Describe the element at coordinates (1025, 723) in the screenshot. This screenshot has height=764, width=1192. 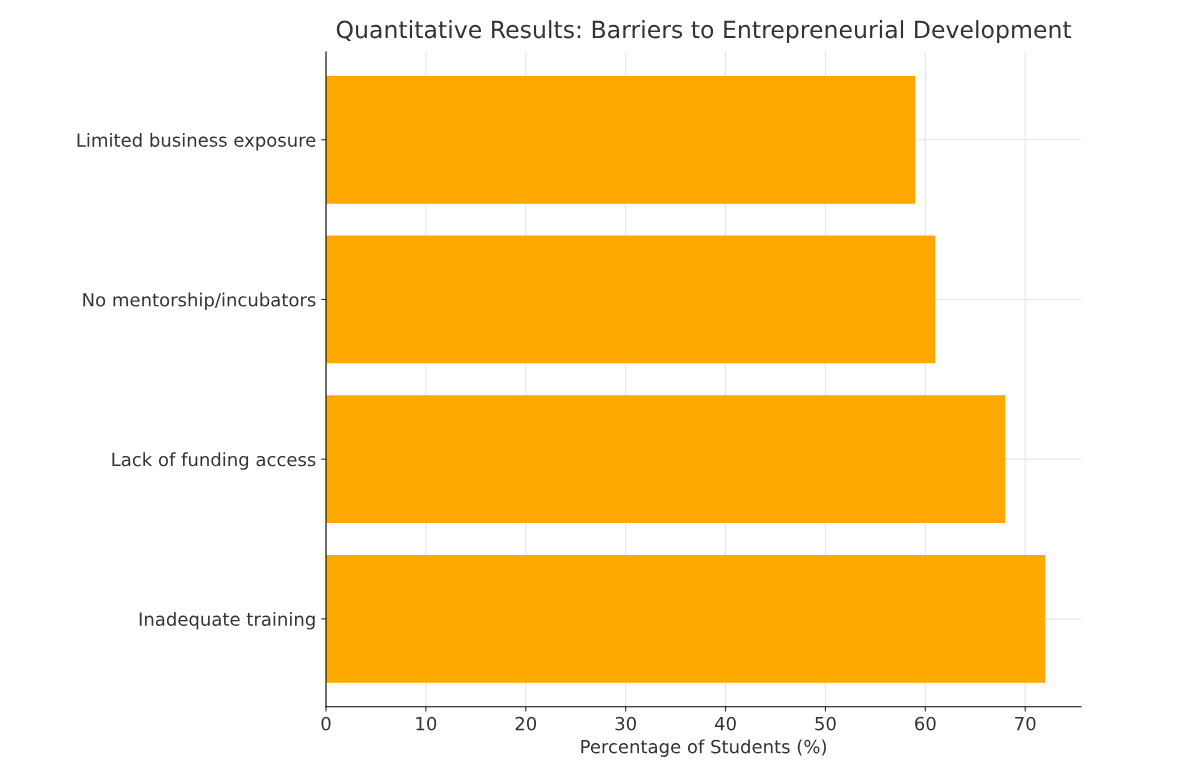
I see `x-tick-label: 70` at that location.